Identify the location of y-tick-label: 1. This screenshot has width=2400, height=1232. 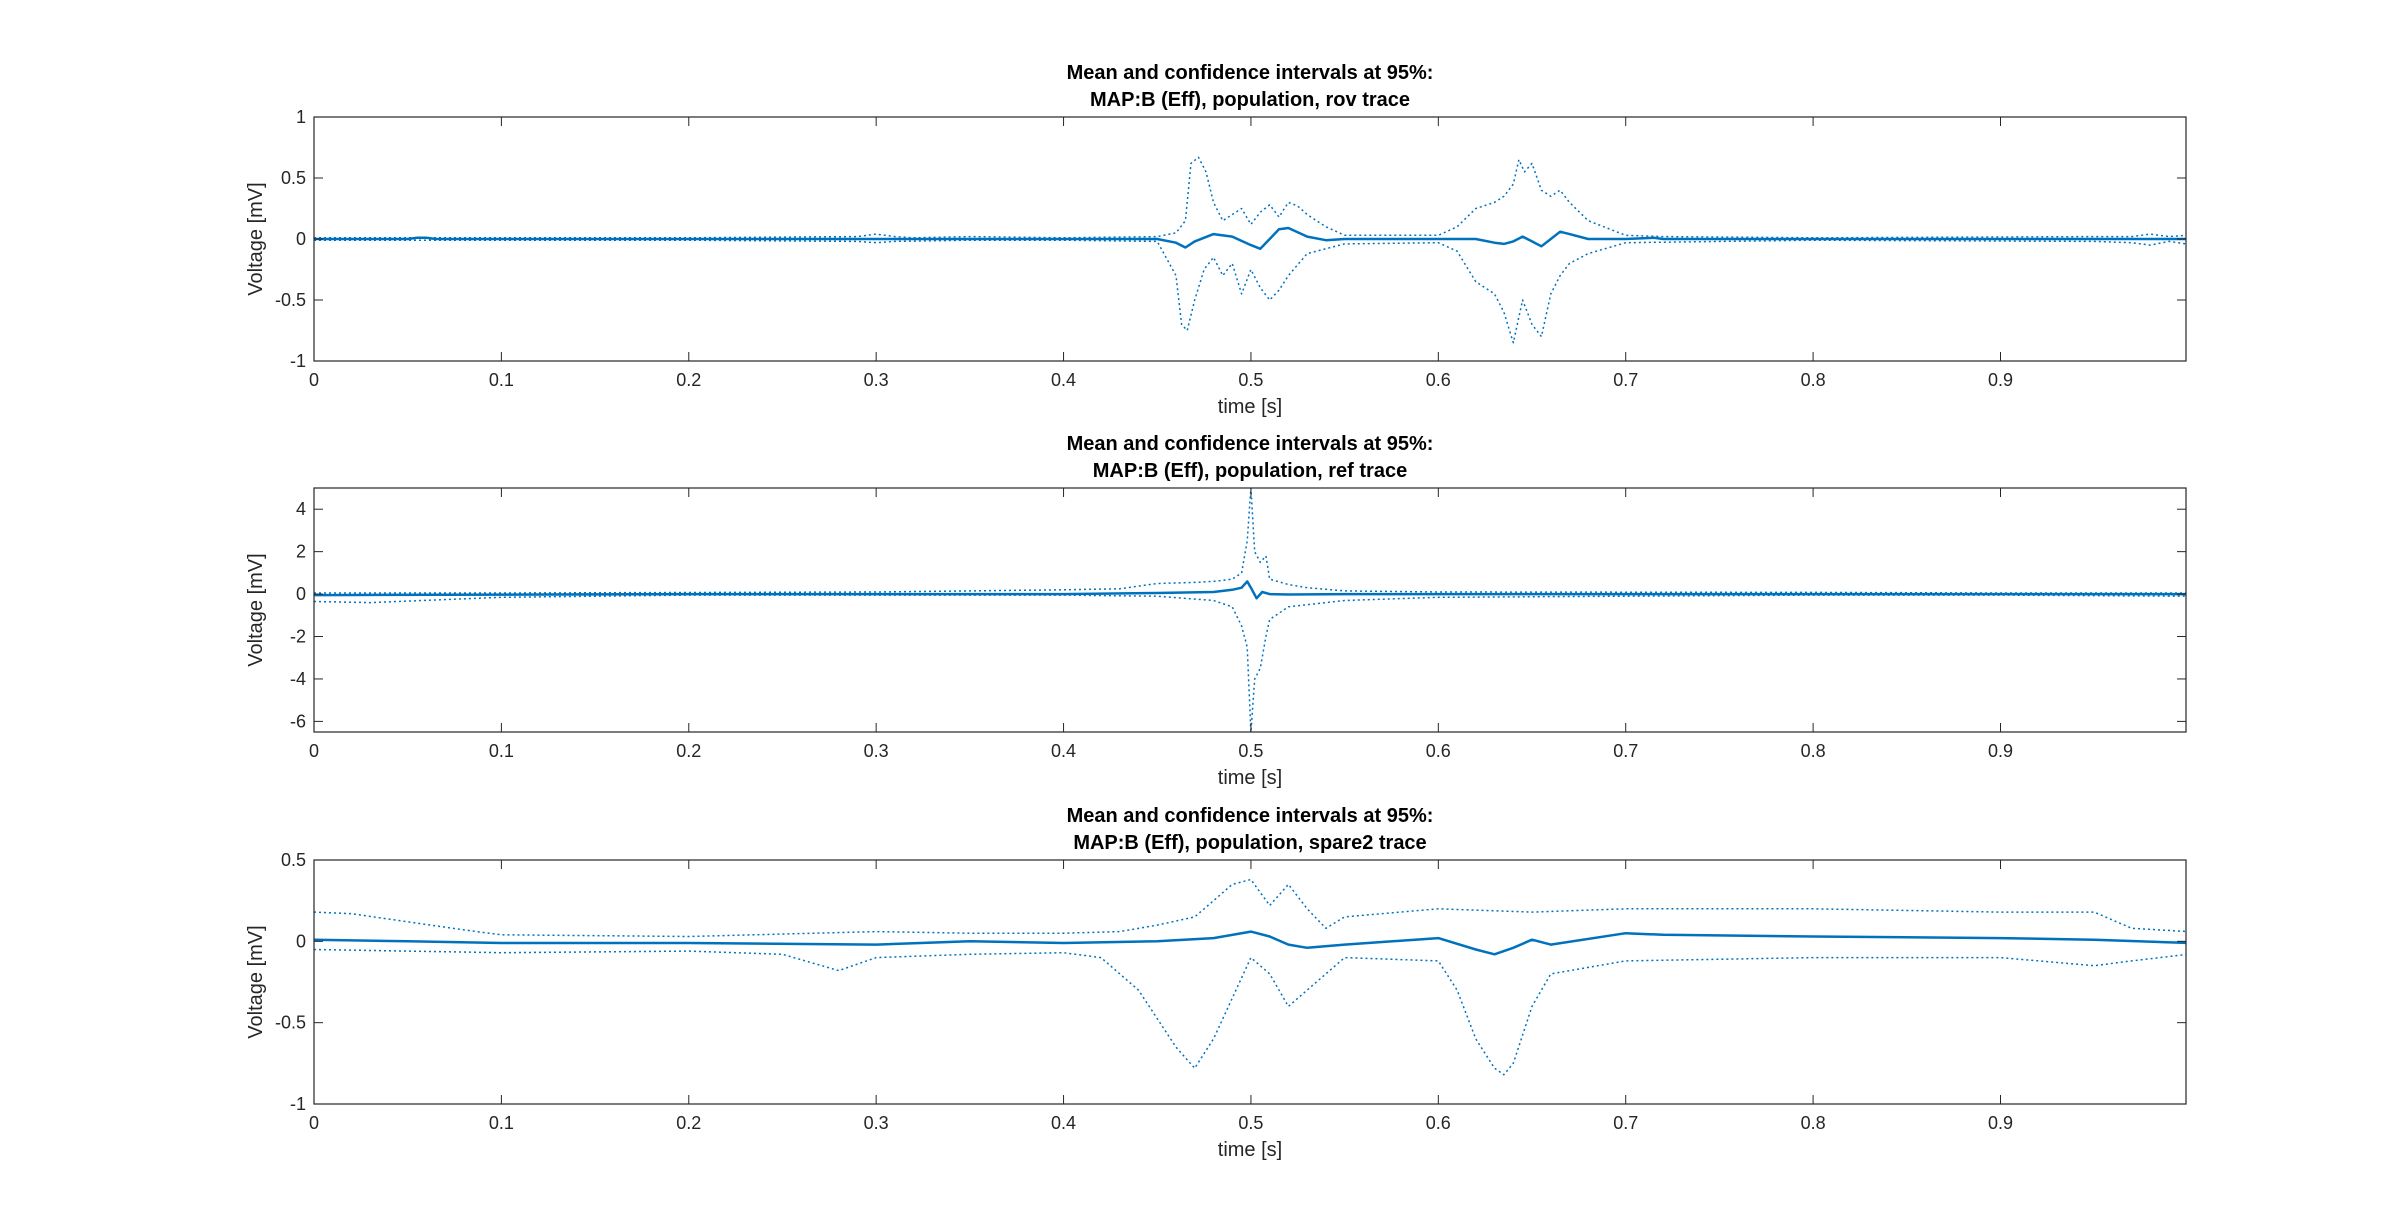
(301, 117).